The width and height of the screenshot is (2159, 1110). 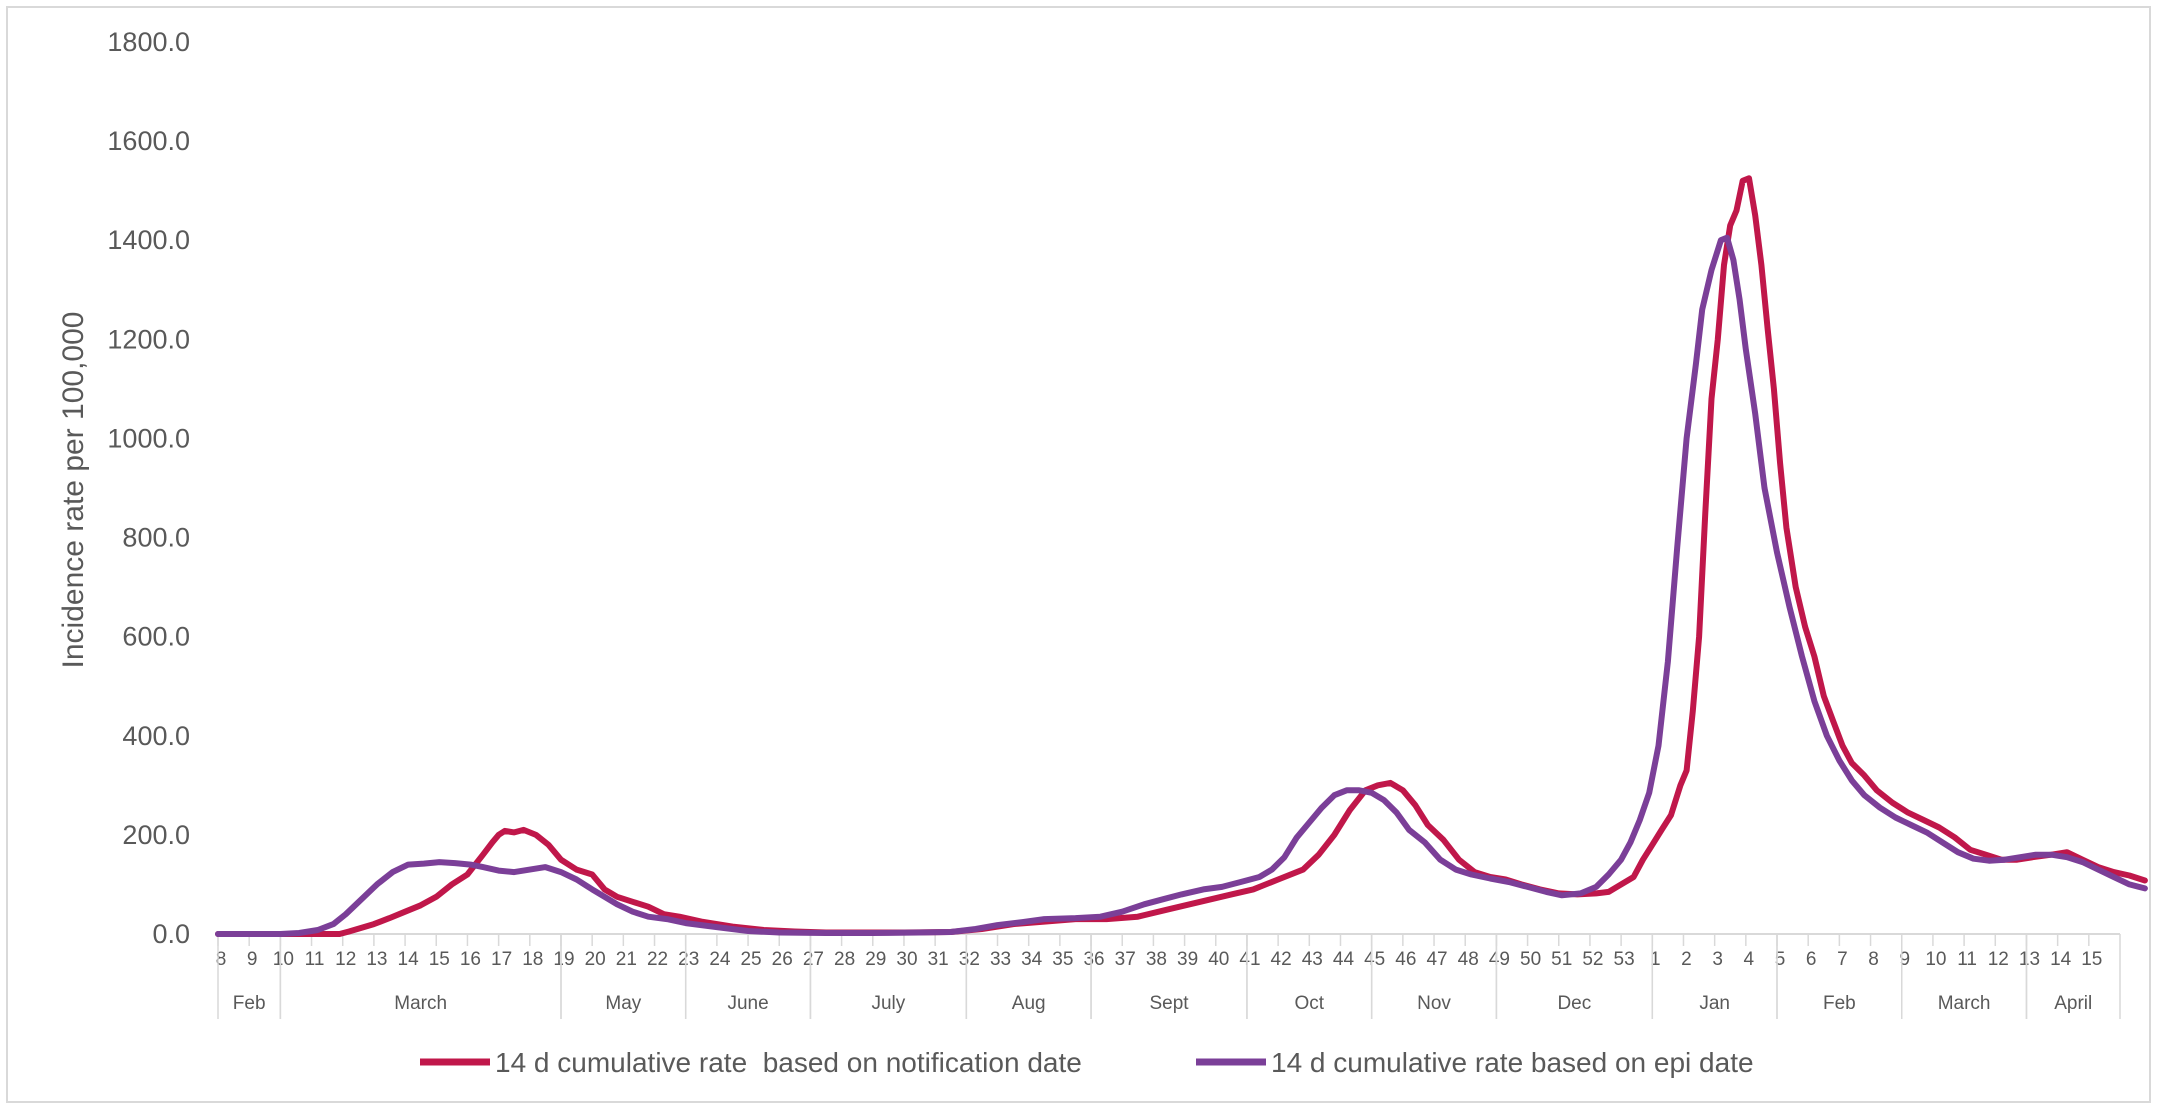 What do you see at coordinates (1434, 1003) in the screenshot?
I see `x-month-label: Nov` at bounding box center [1434, 1003].